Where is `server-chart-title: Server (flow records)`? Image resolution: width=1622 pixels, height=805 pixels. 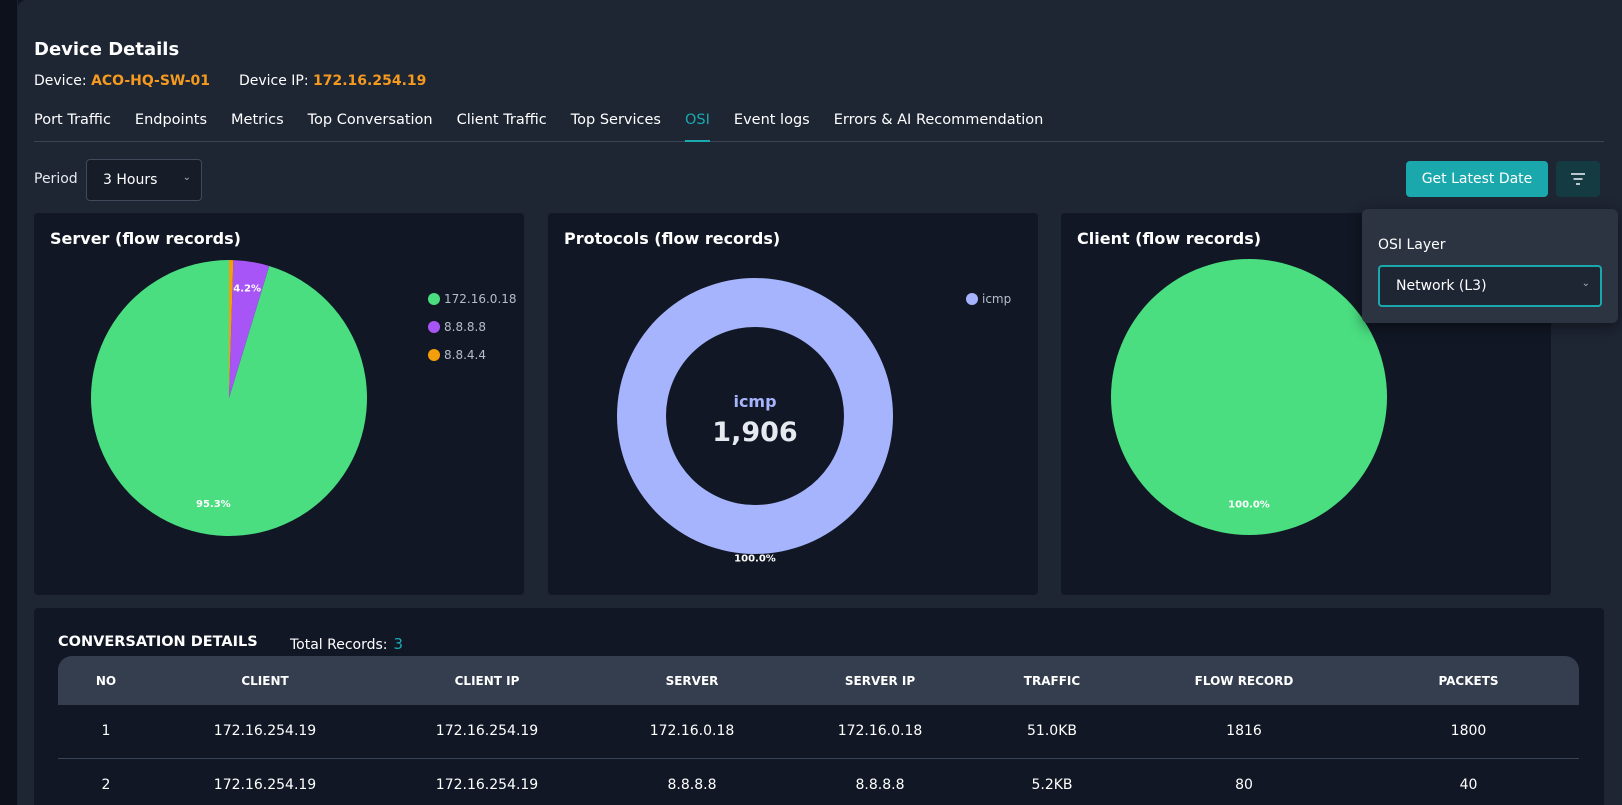 server-chart-title: Server (flow records) is located at coordinates (145, 238).